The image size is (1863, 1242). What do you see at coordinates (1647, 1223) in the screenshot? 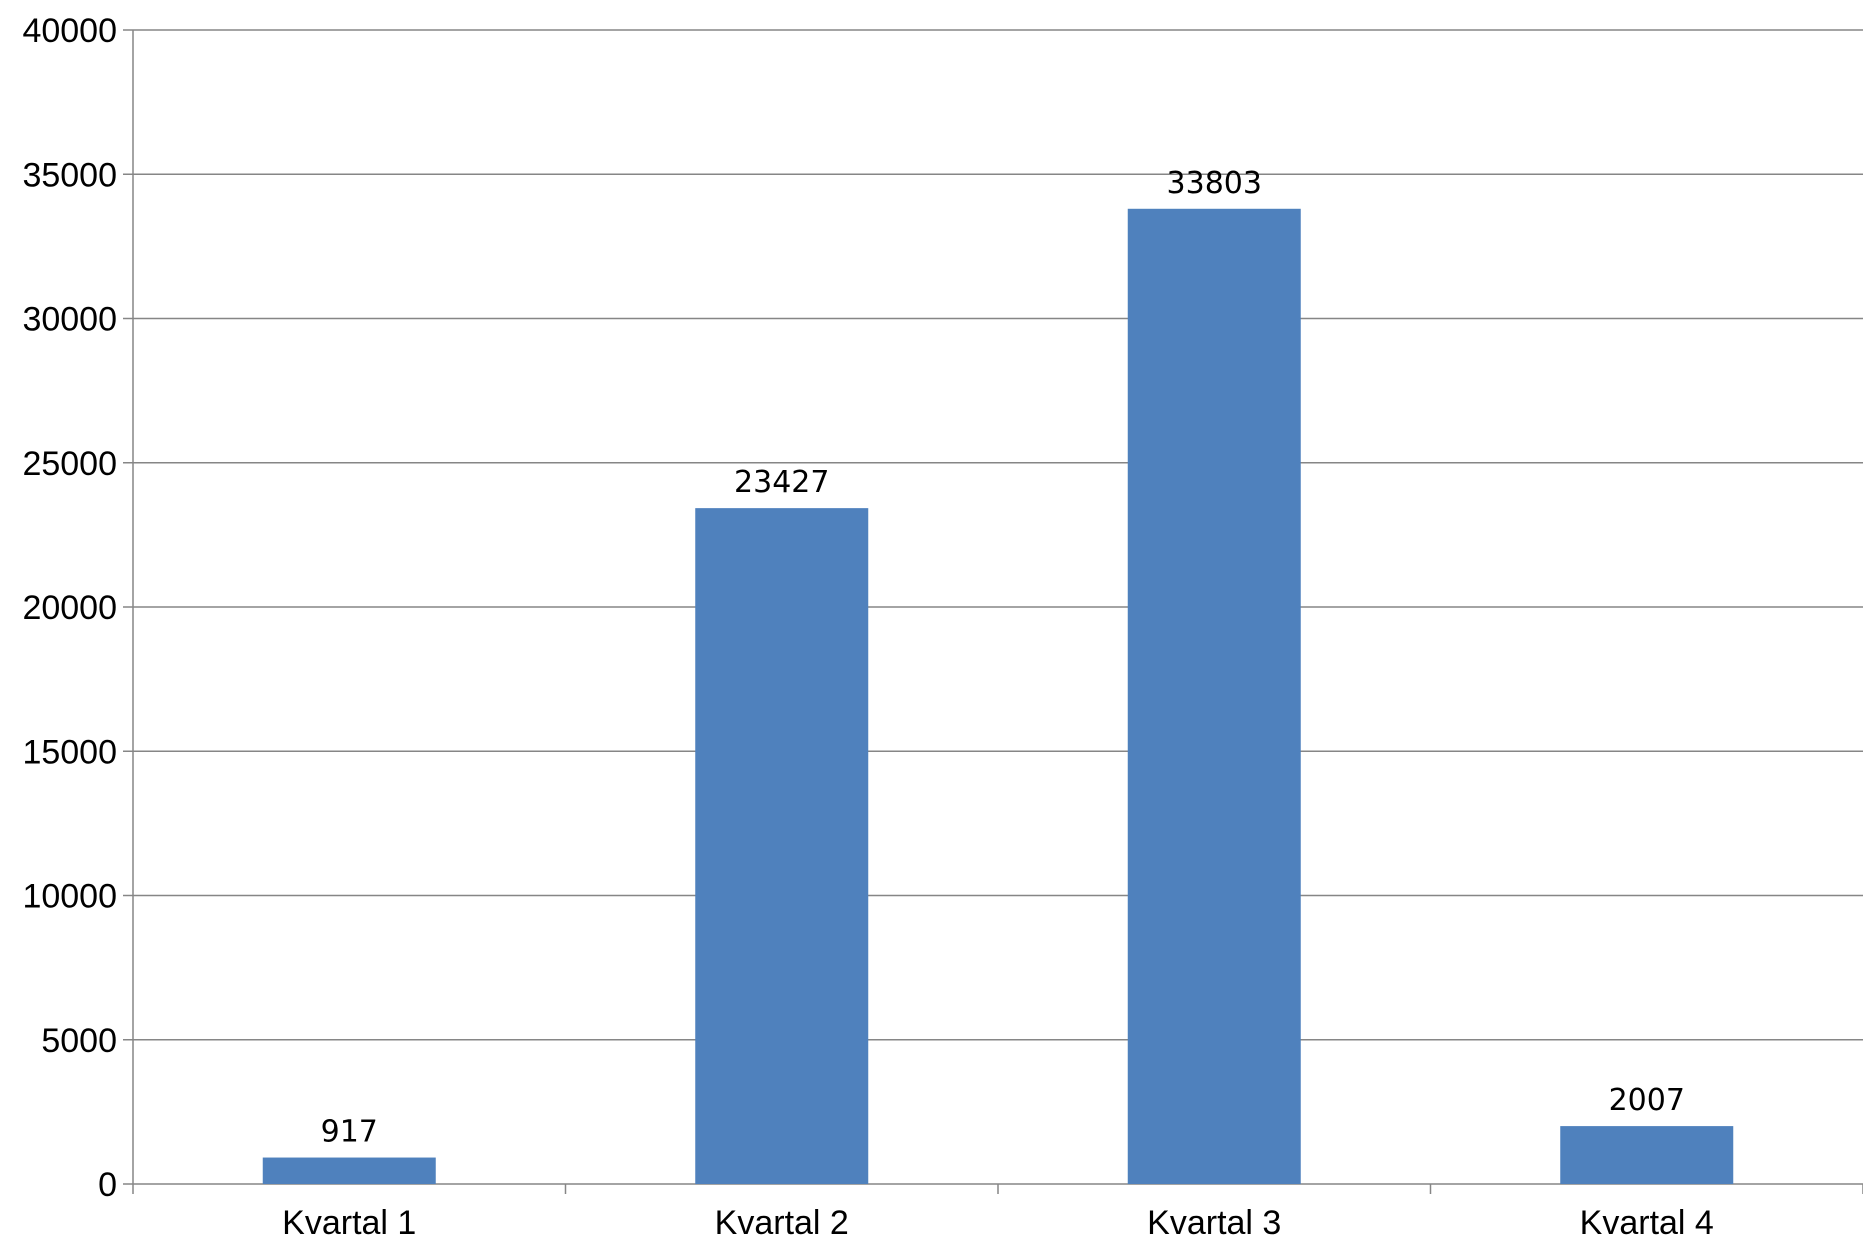
I see `x-category-label: Kvartal 4` at bounding box center [1647, 1223].